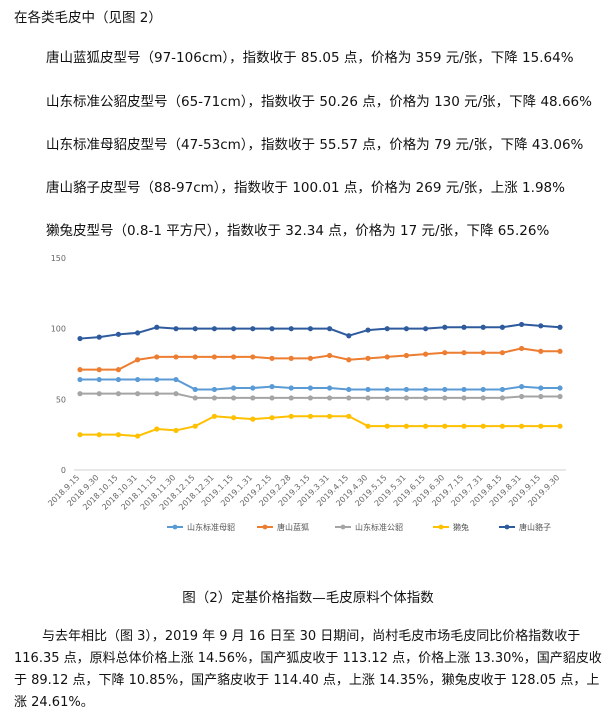  What do you see at coordinates (535, 527) in the screenshot?
I see `legend-label: 唐山貉子` at bounding box center [535, 527].